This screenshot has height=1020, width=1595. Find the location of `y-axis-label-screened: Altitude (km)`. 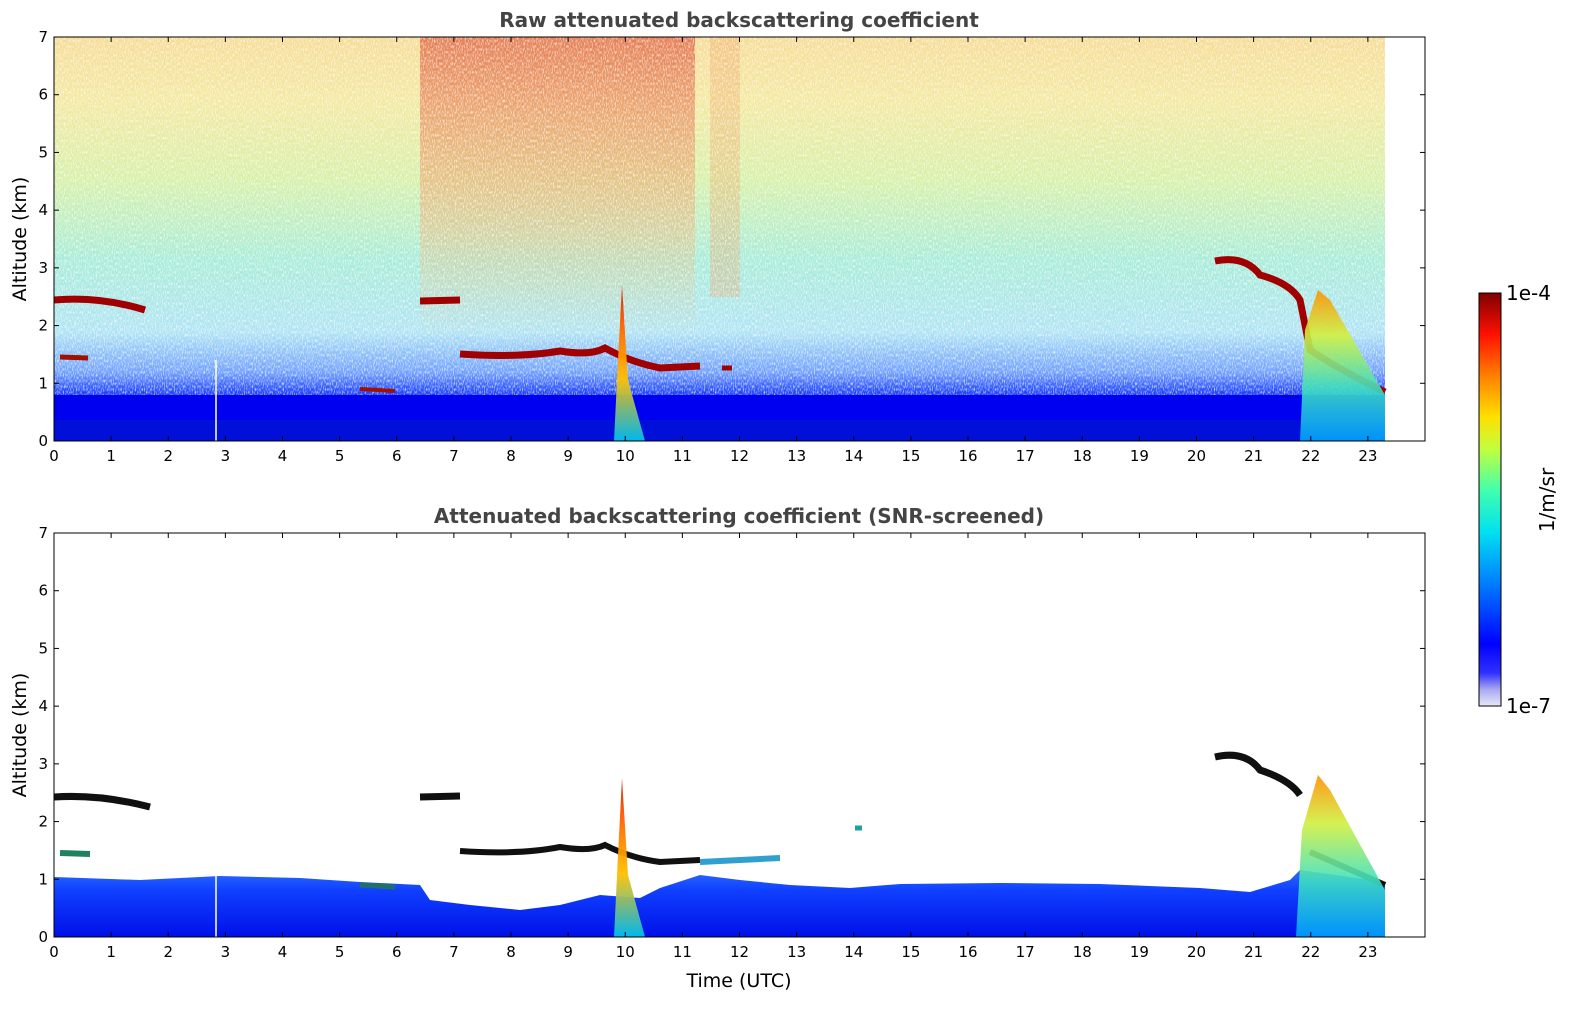

y-axis-label-screened: Altitude (km) is located at coordinates (20, 735).